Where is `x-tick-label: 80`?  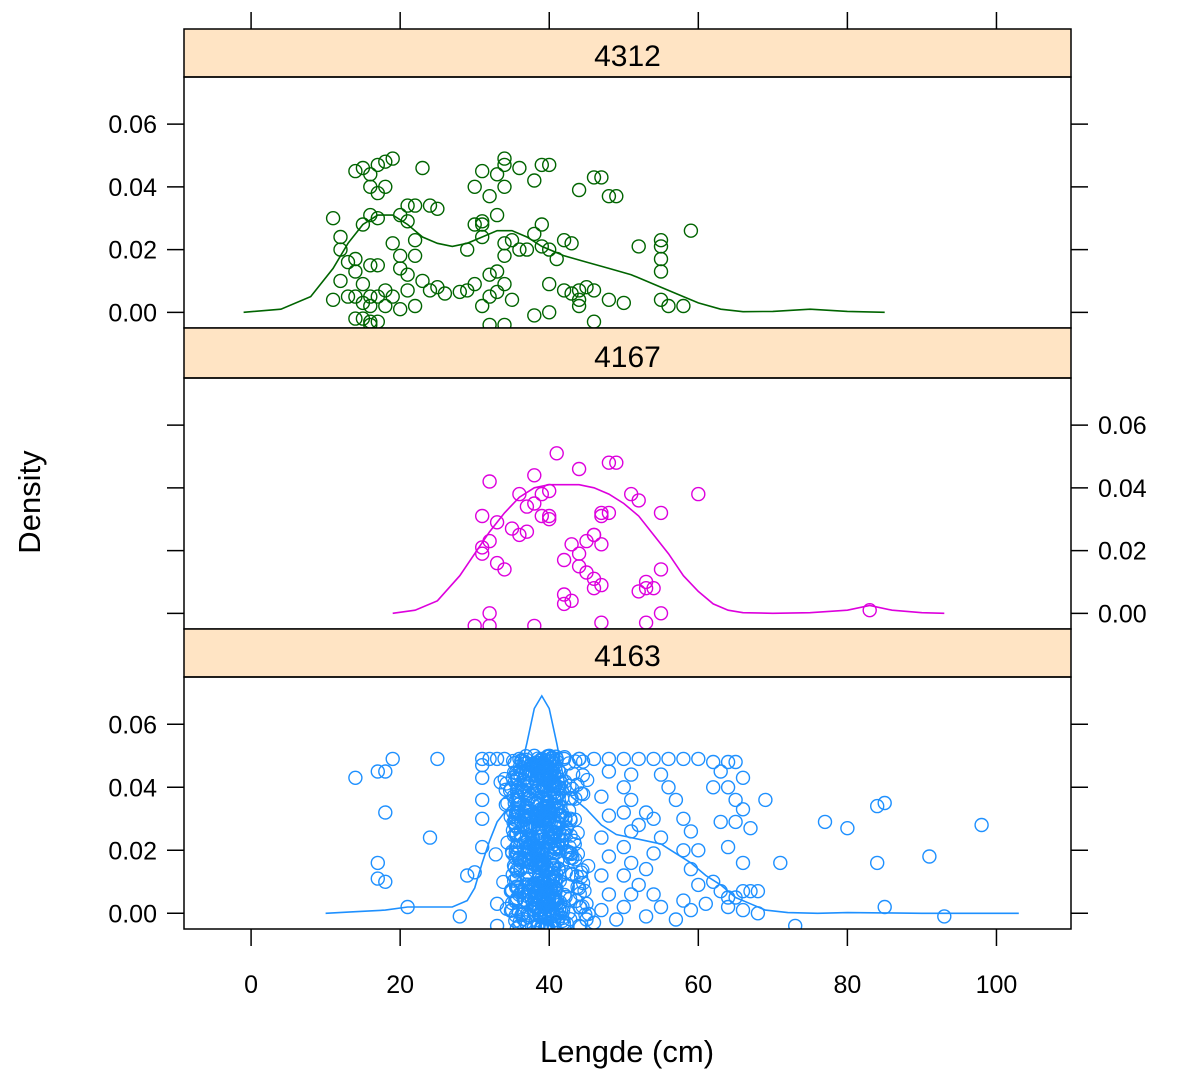
x-tick-label: 80 is located at coordinates (847, 985).